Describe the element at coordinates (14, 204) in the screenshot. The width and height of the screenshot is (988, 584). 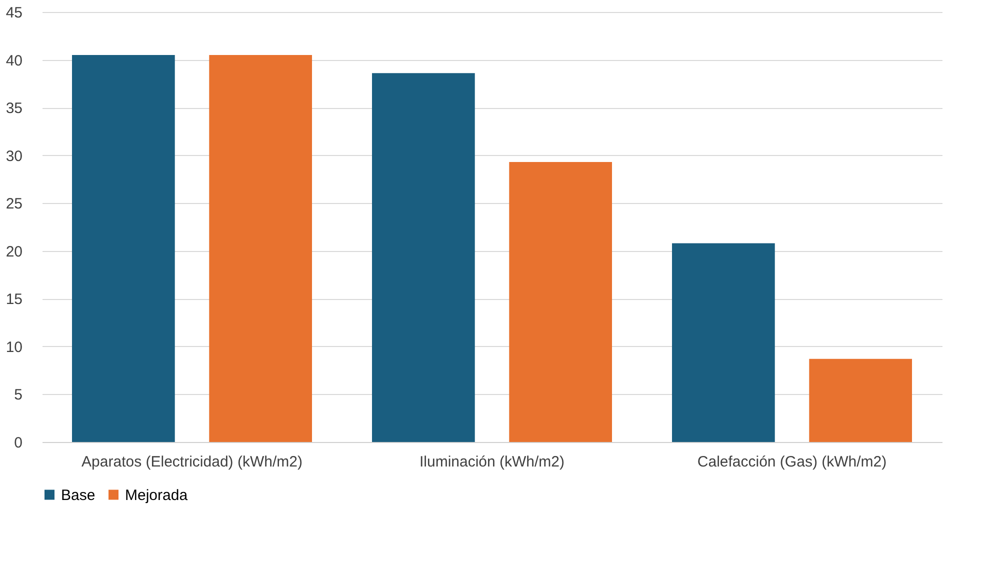
I see `y-tick-label: 25` at that location.